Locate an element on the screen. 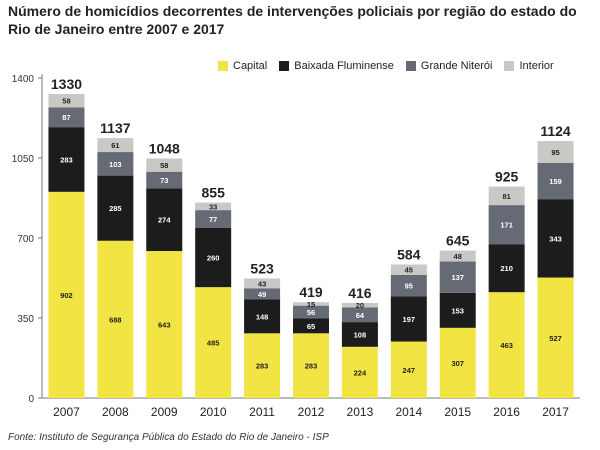 This screenshot has height=450, width=600. data-label: 902 is located at coordinates (66, 295).